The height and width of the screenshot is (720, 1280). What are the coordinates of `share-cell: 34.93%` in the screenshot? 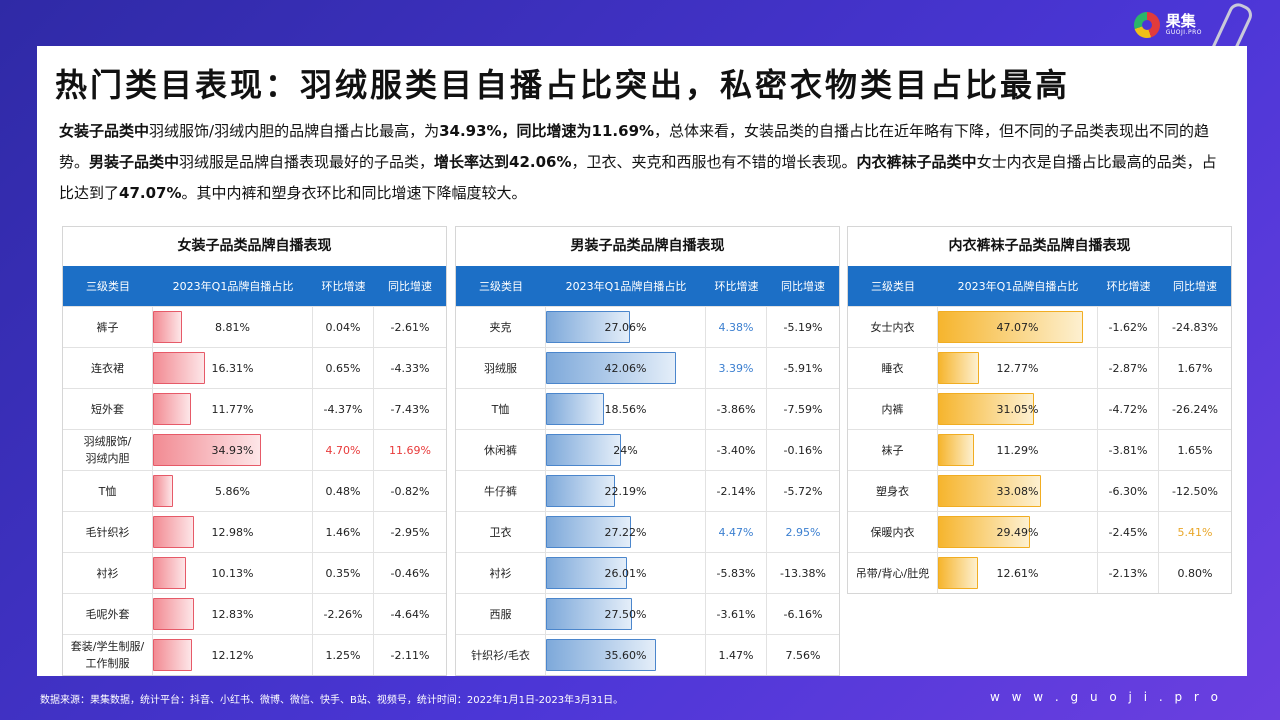 It's located at (233, 450).